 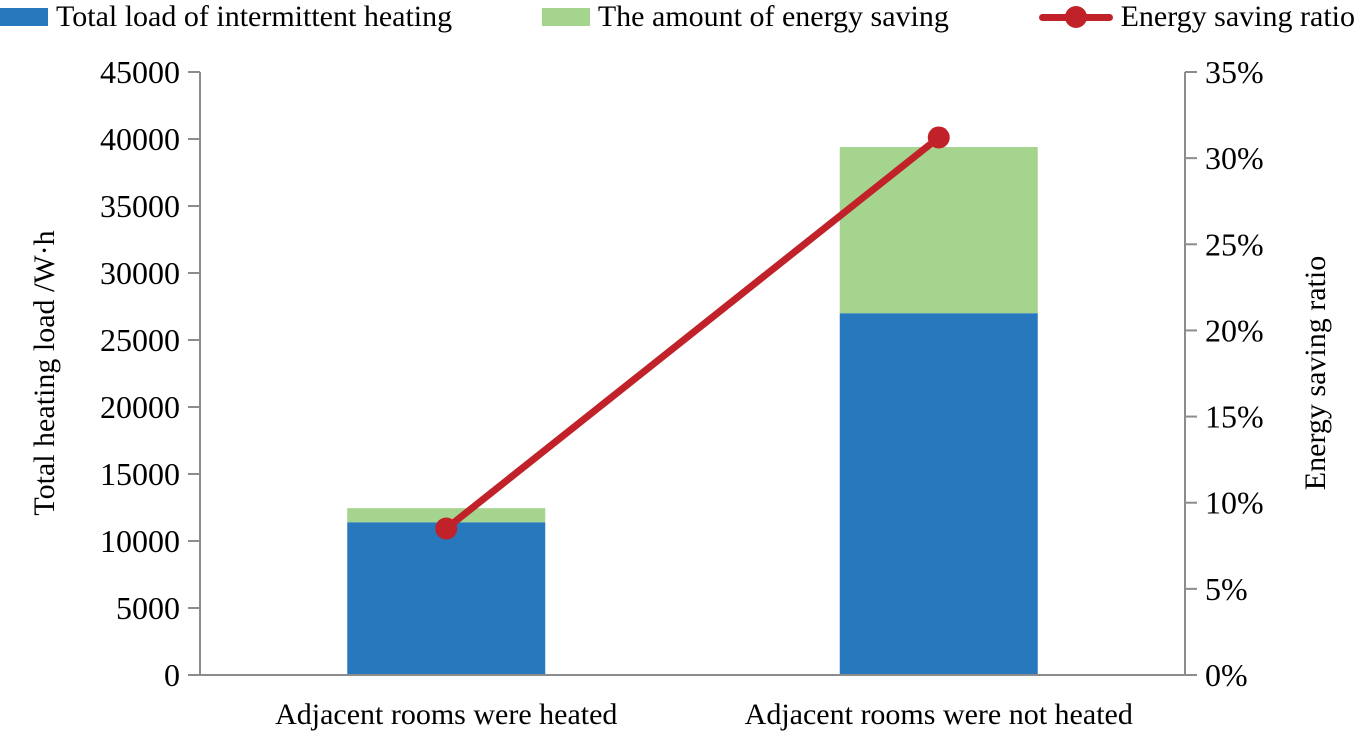 What do you see at coordinates (140, 407) in the screenshot?
I see `left-axis-tick-label: 20000` at bounding box center [140, 407].